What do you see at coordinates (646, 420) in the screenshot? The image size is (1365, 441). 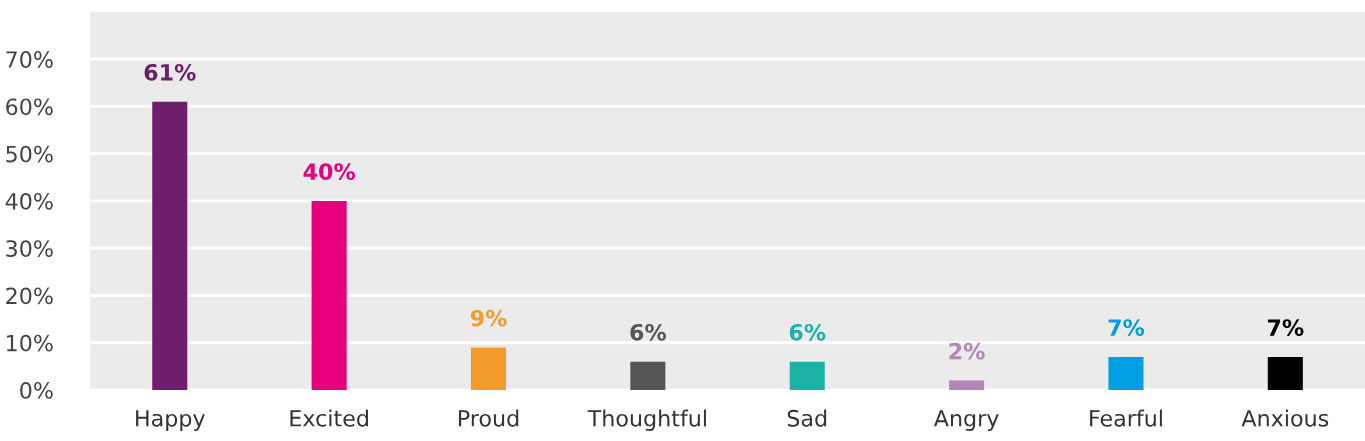 I see `x-tick-label: Thoughtful` at bounding box center [646, 420].